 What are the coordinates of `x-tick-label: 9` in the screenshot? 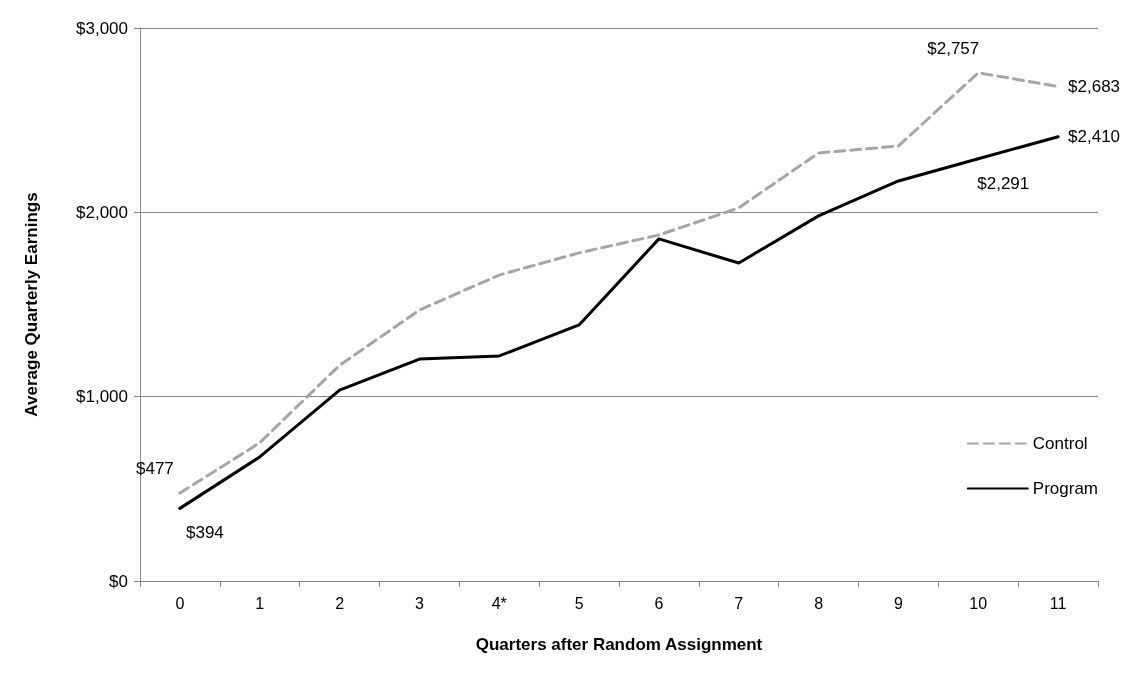 It's located at (898, 603).